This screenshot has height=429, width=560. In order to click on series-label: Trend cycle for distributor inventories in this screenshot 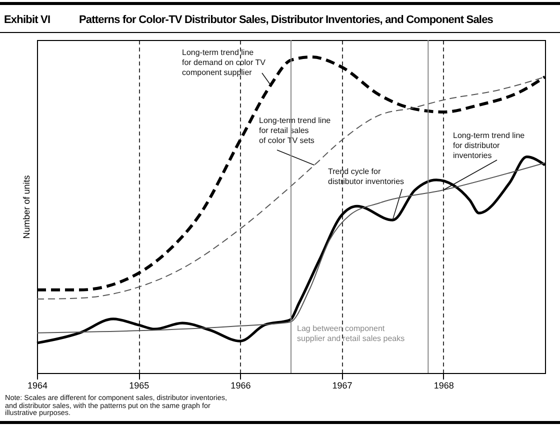, I will do `click(366, 176)`.